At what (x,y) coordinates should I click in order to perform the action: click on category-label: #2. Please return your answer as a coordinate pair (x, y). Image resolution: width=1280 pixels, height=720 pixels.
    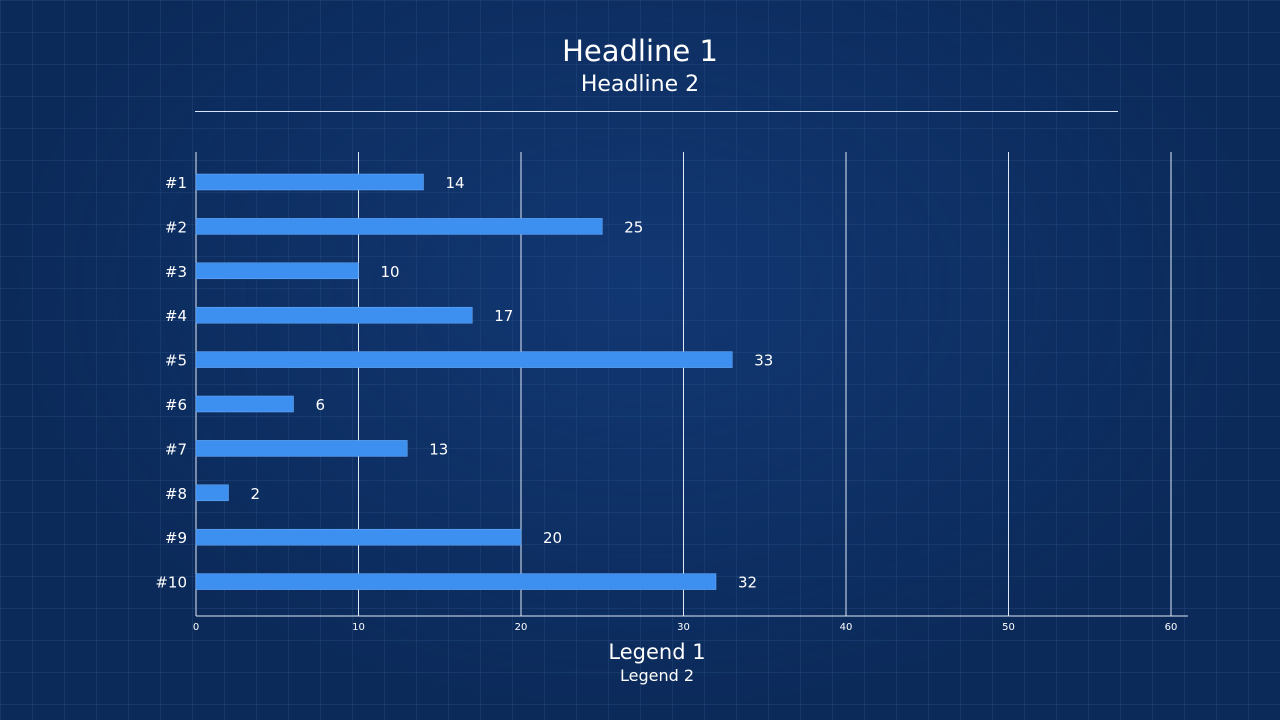
    Looking at the image, I should click on (176, 227).